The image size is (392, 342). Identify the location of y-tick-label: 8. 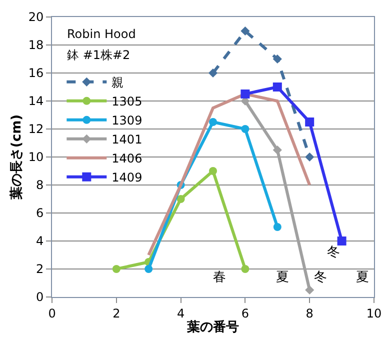
(40, 185).